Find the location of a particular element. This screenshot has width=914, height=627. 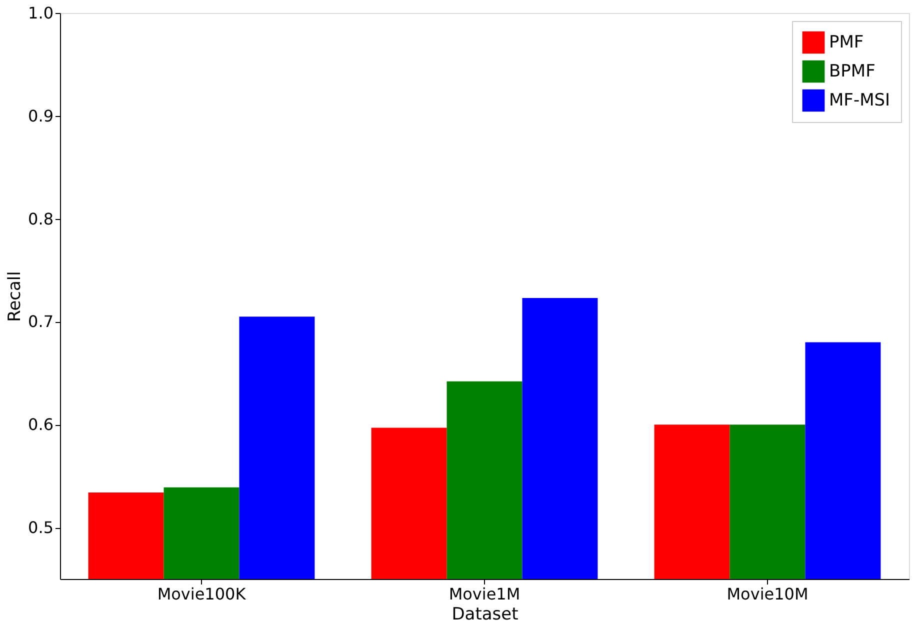

x-tick-label: Movie100K is located at coordinates (201, 594).